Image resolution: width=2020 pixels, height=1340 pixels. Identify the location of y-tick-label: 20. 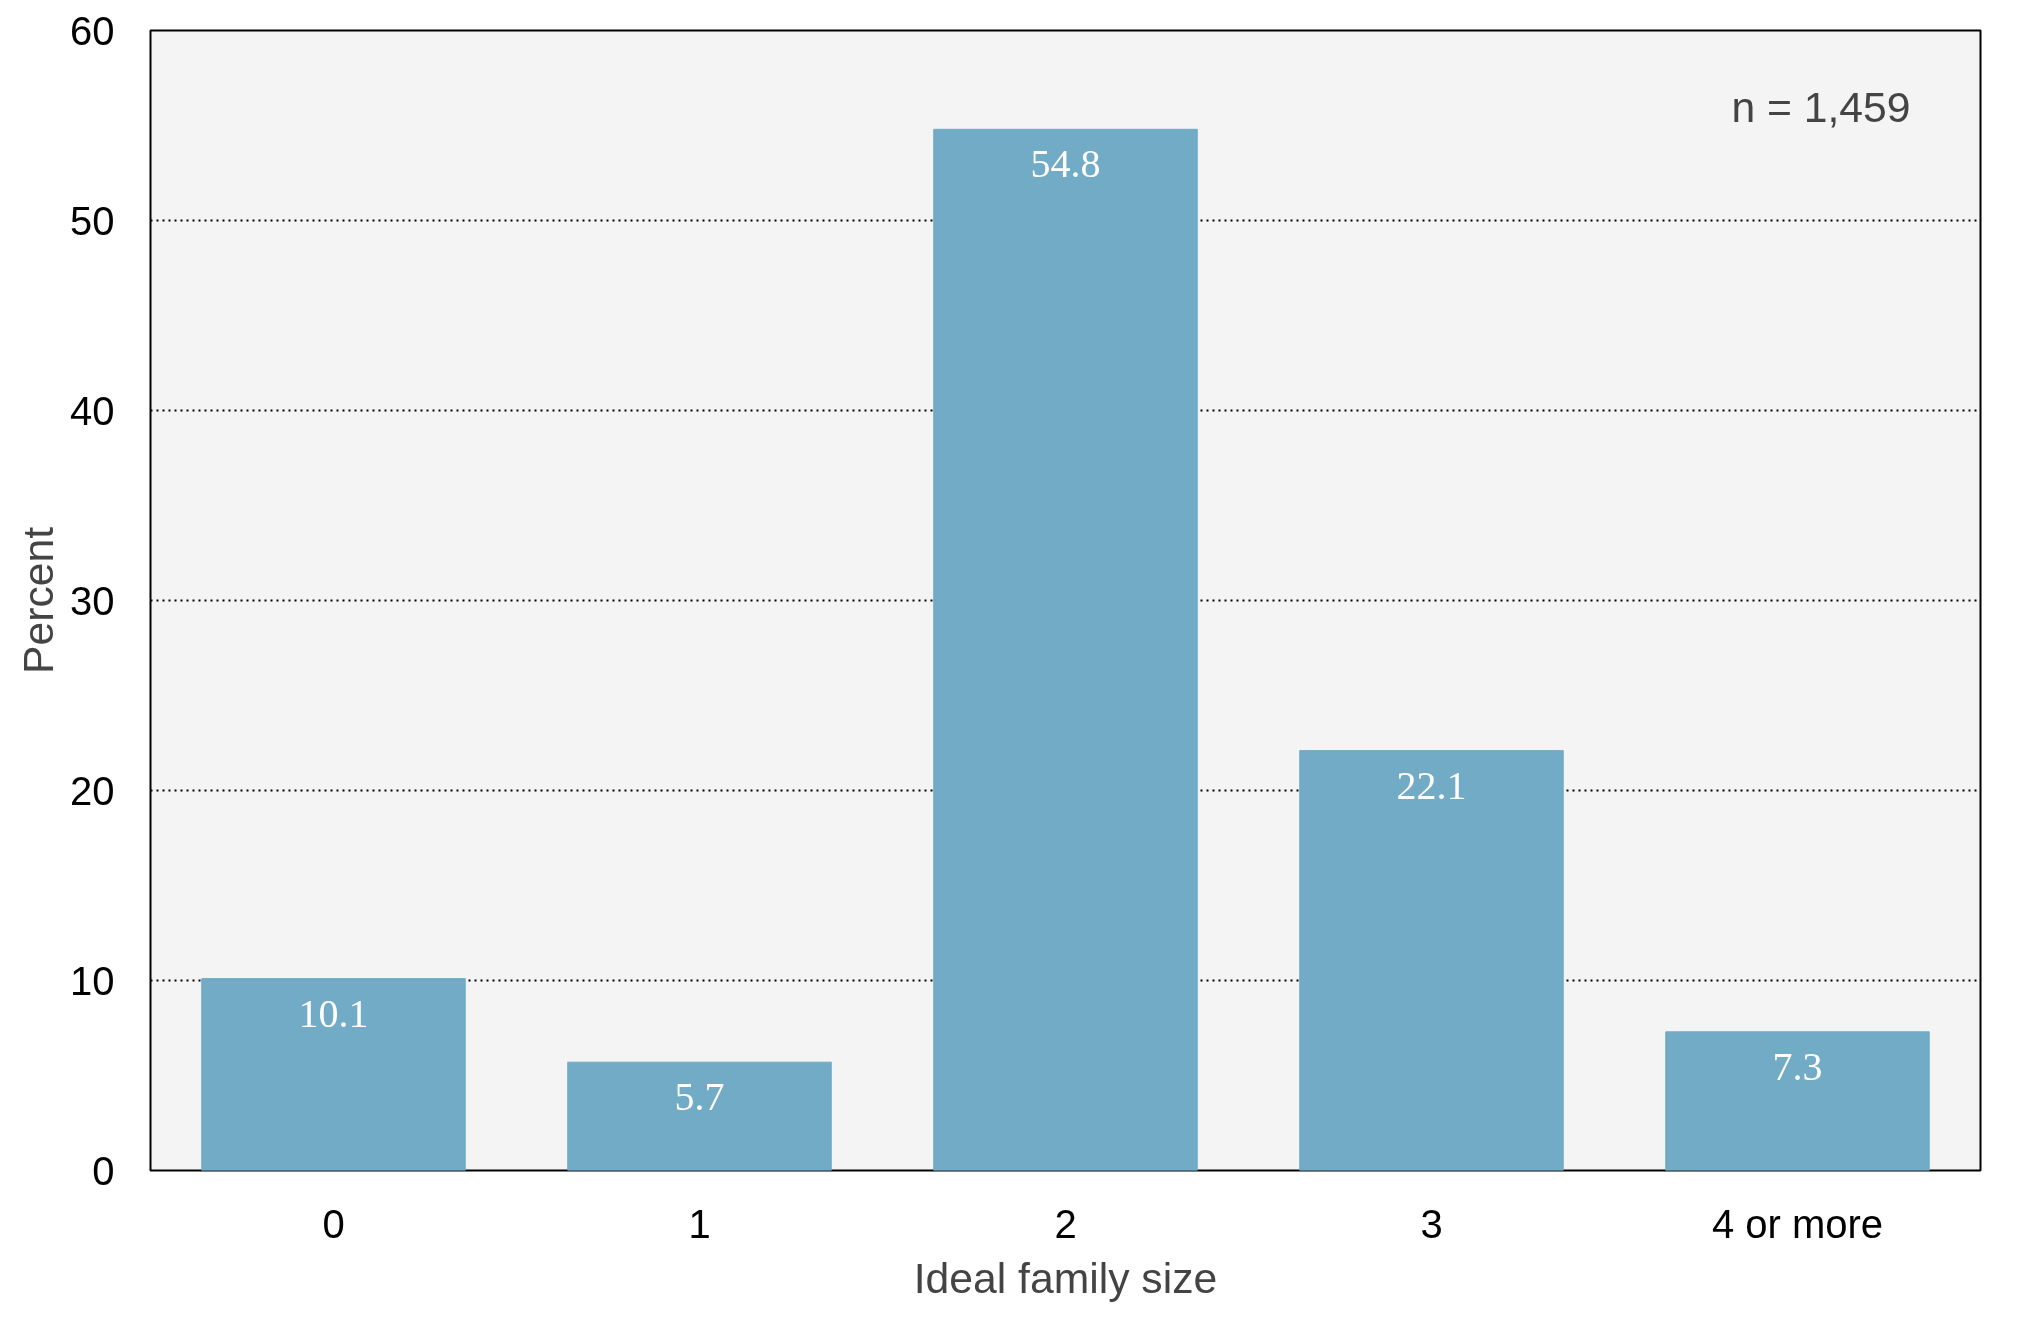
(92, 790).